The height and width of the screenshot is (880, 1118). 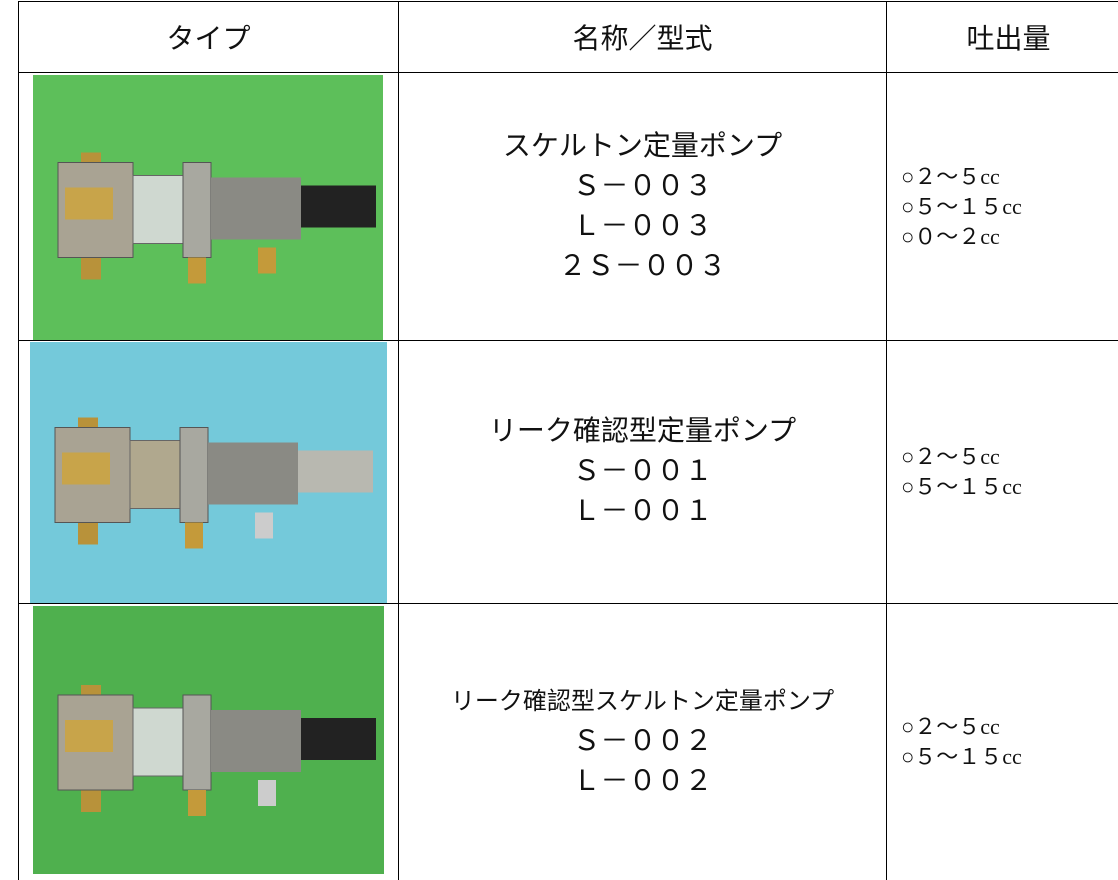 I want to click on model-code: Ｌ－００１, so click(x=642, y=511).